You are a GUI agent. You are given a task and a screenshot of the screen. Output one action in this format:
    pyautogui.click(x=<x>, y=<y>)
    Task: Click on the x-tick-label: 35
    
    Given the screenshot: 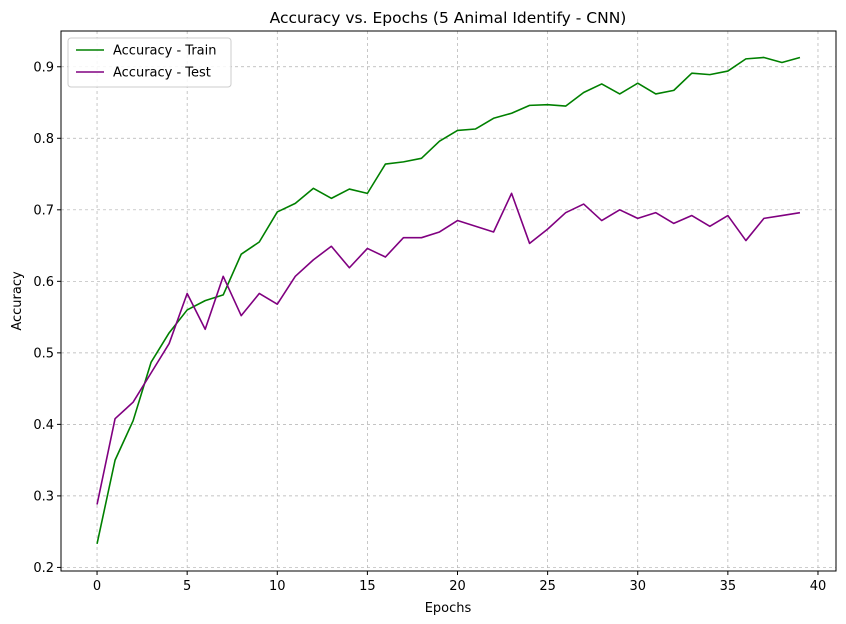 What is the action you would take?
    pyautogui.click(x=728, y=586)
    